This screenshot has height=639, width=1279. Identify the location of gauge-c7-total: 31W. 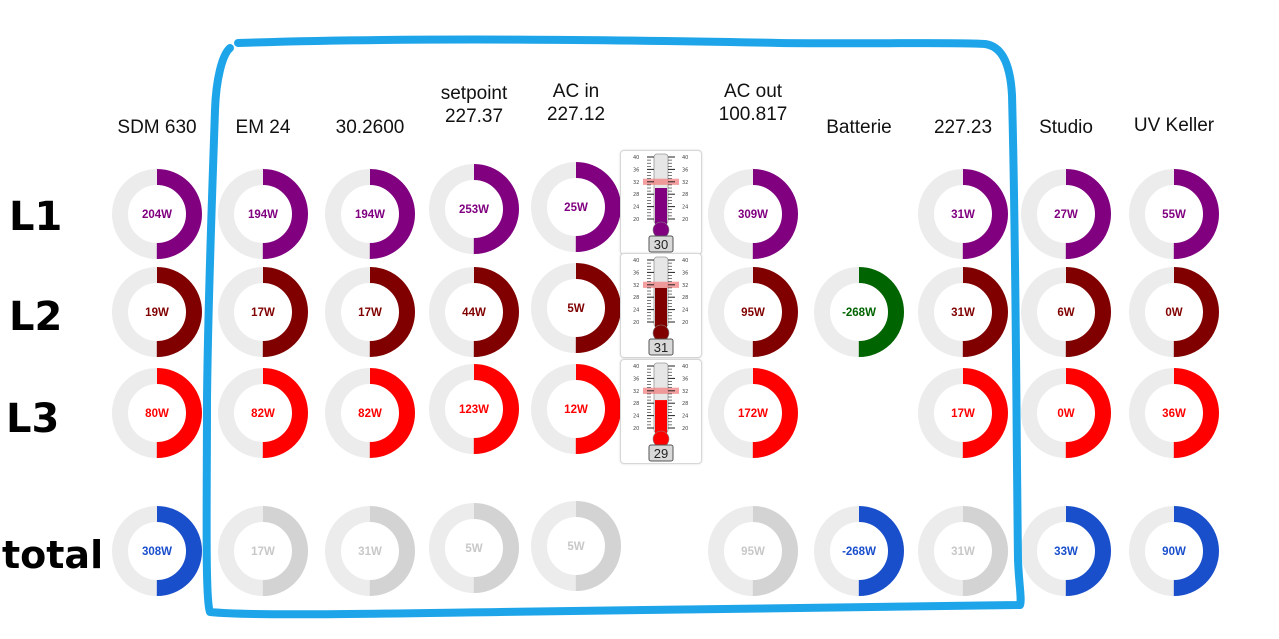
(963, 551).